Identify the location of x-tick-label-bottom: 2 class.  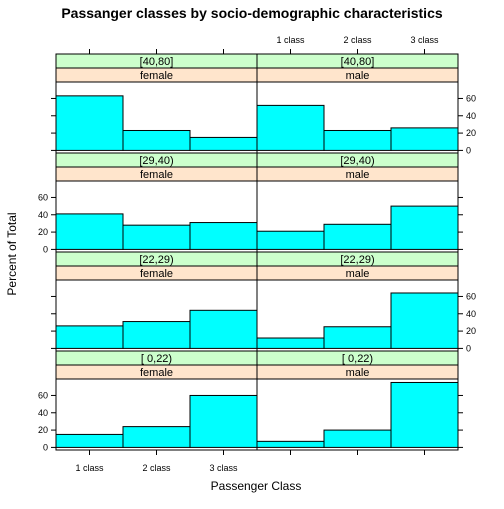
(156, 468).